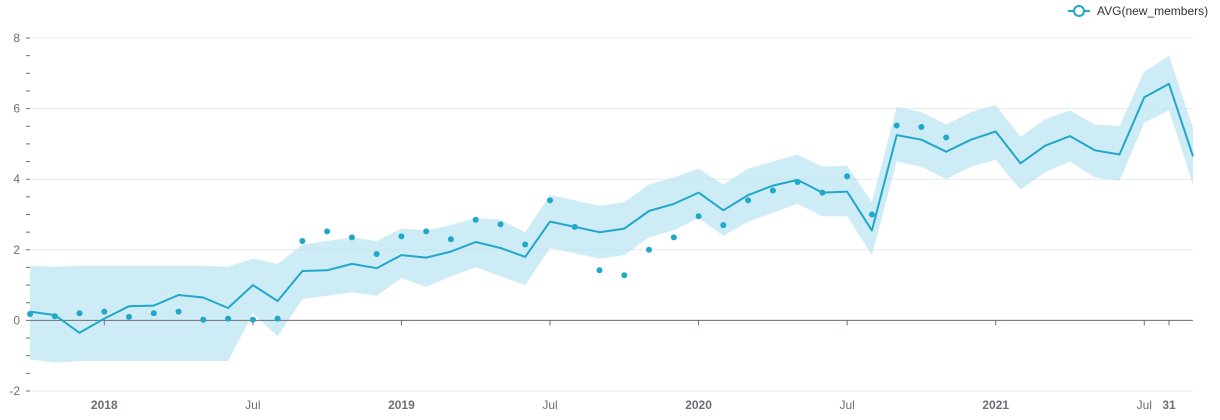 Image resolution: width=1220 pixels, height=420 pixels. I want to click on x-tick-label: 2021, so click(995, 405).